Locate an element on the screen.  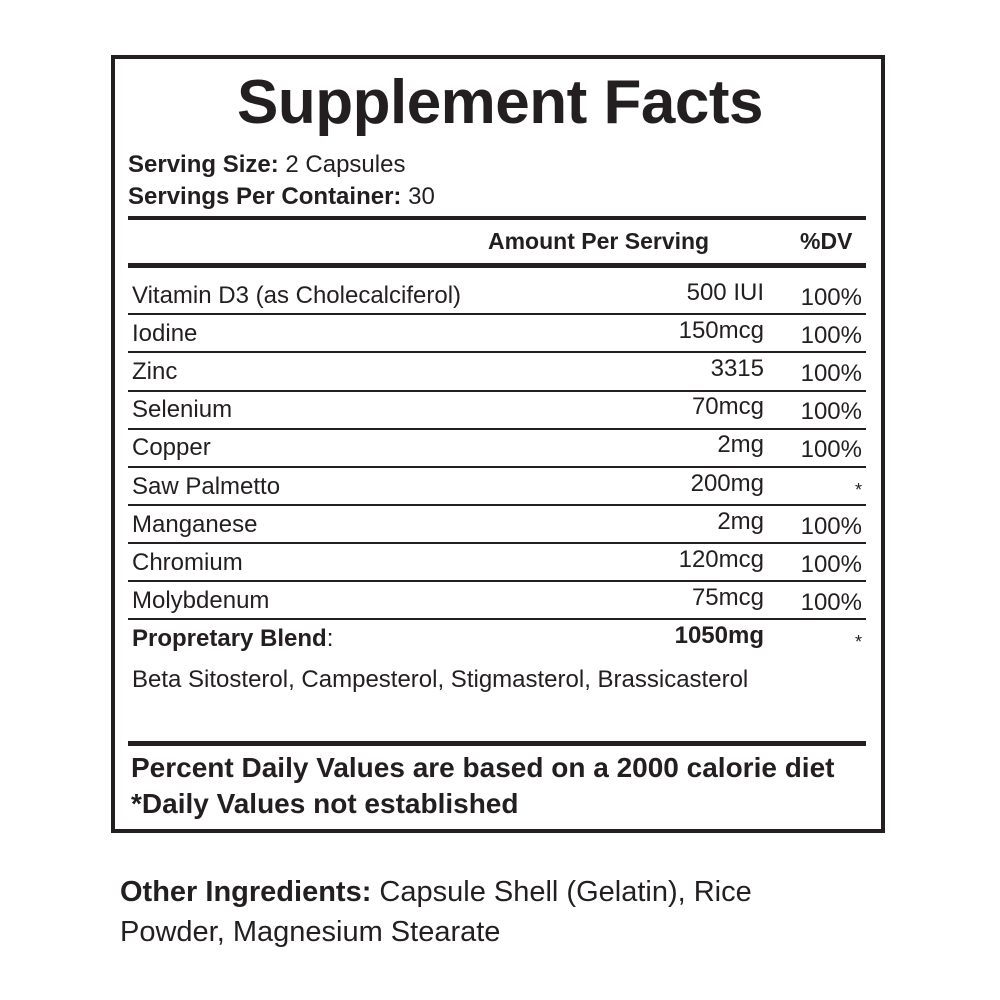
other-ingredients-label: Other Ingredients: is located at coordinates (246, 892).